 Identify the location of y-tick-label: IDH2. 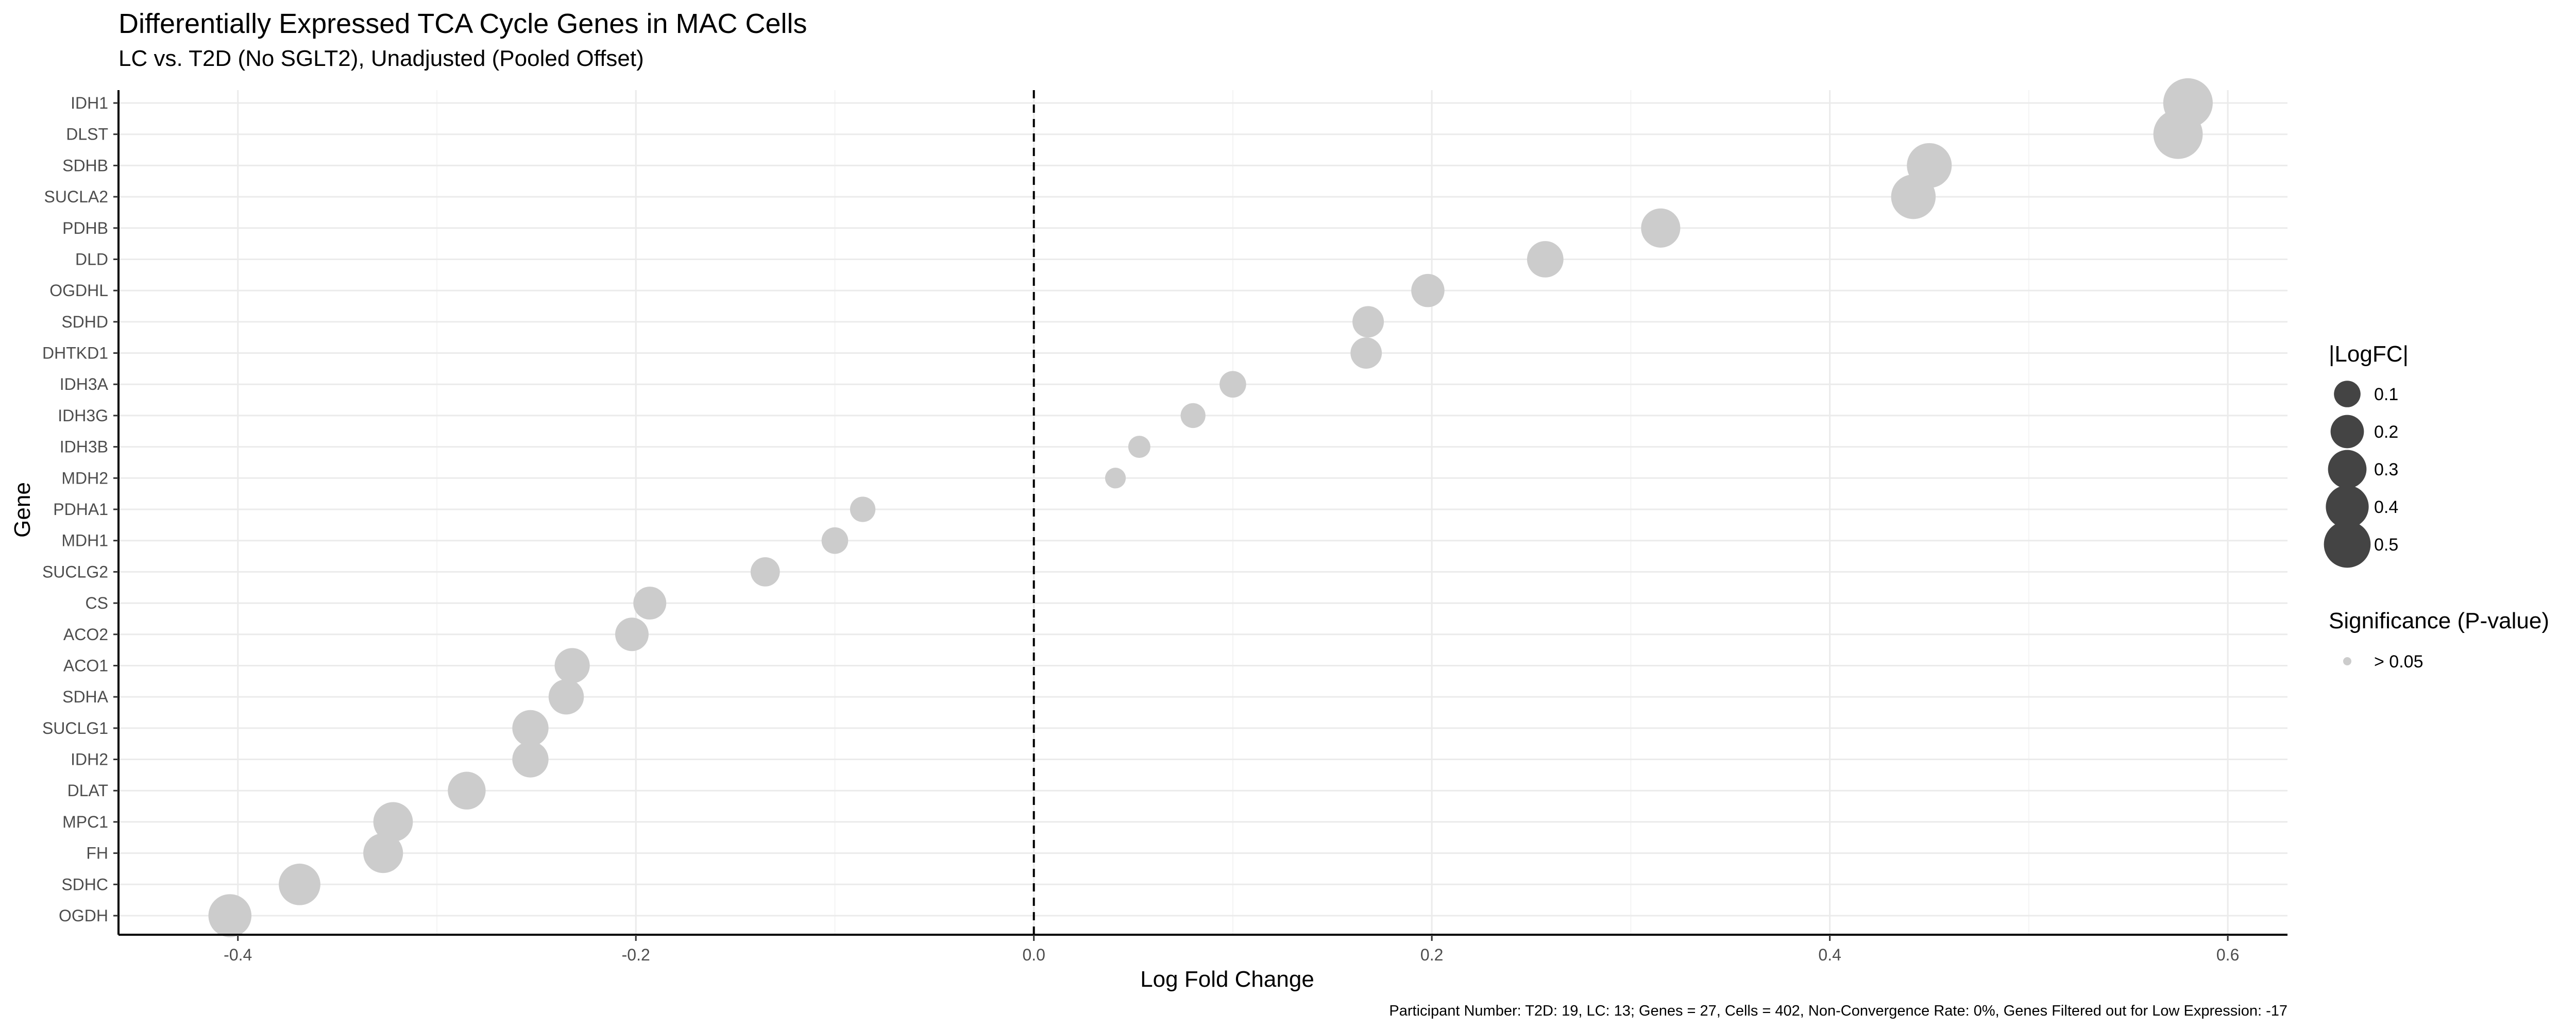
(89, 759).